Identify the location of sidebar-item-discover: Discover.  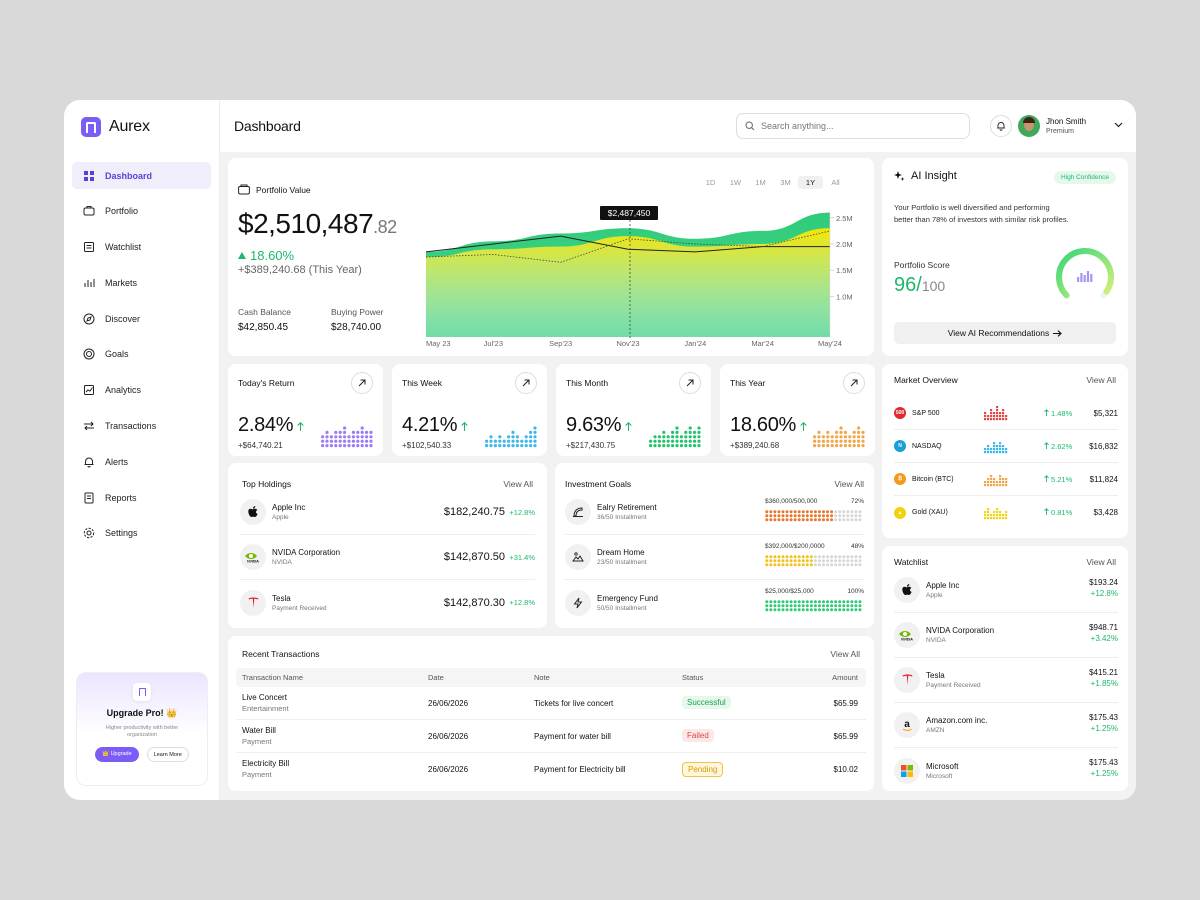
(141, 318).